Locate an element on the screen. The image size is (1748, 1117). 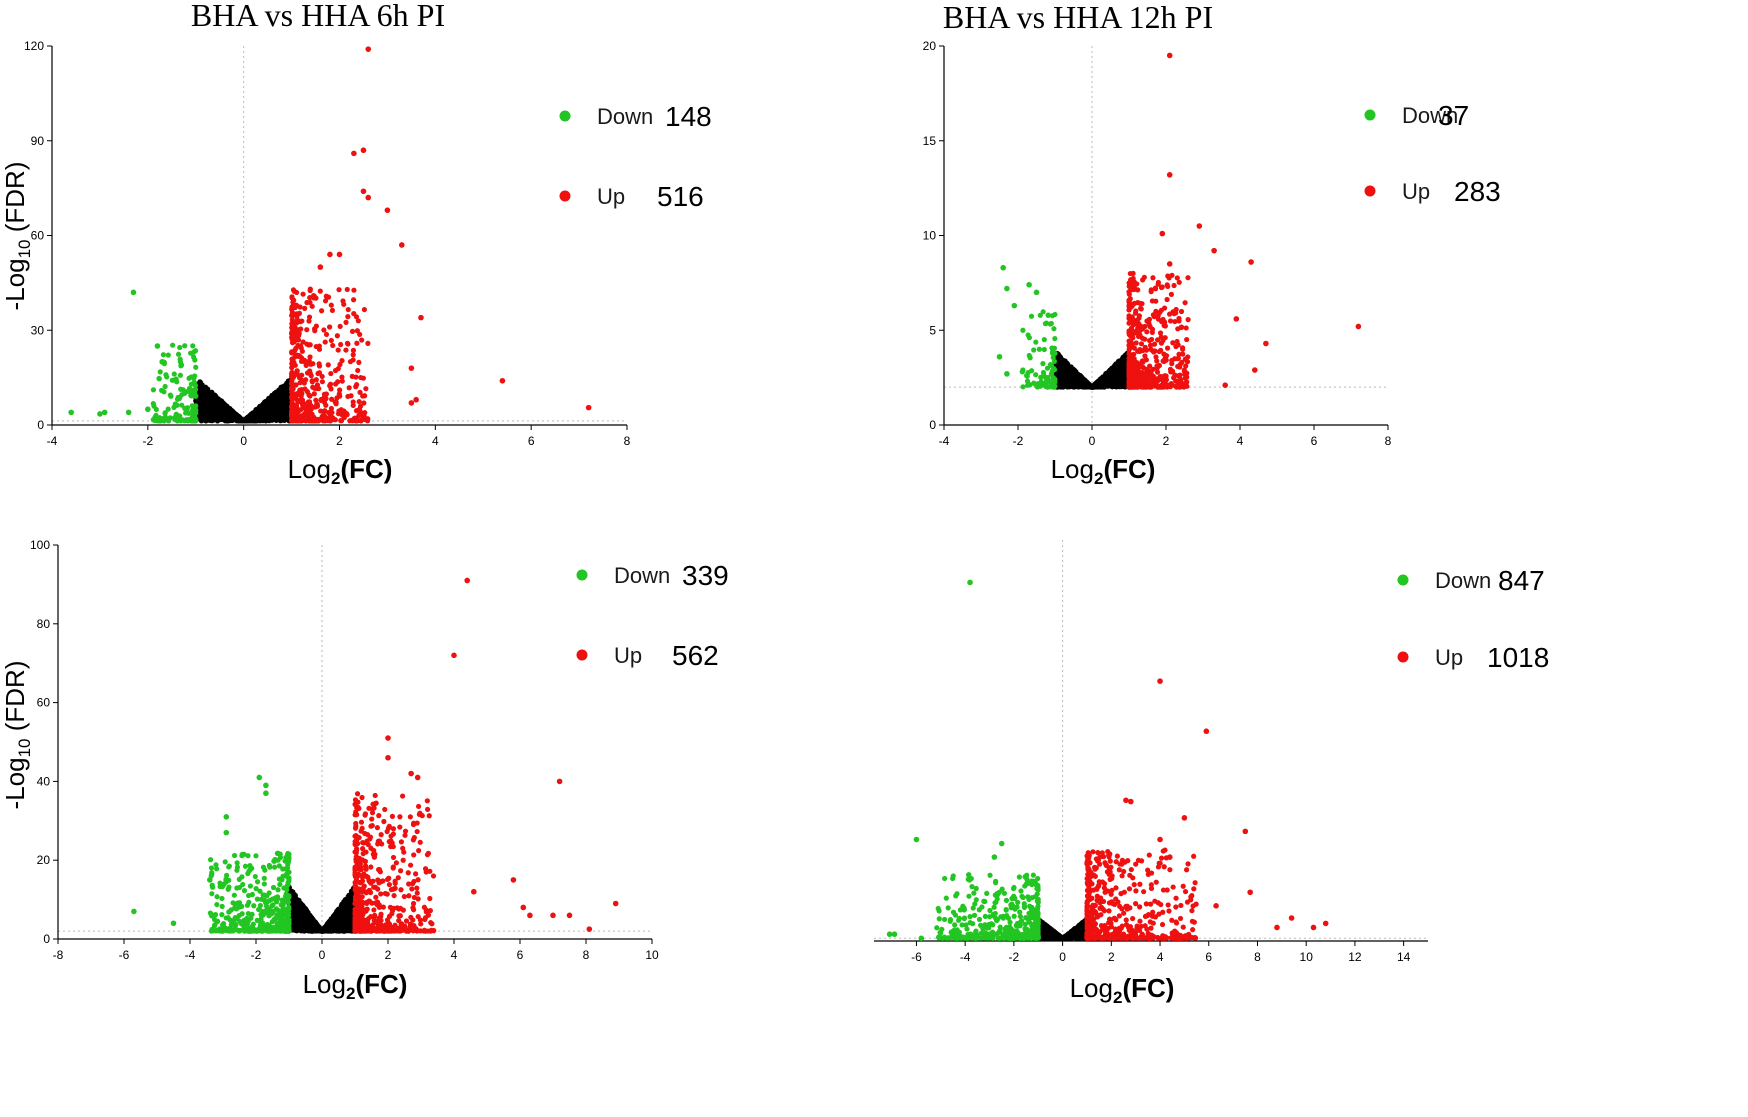
x-tick-label: 0 is located at coordinates (243, 441).